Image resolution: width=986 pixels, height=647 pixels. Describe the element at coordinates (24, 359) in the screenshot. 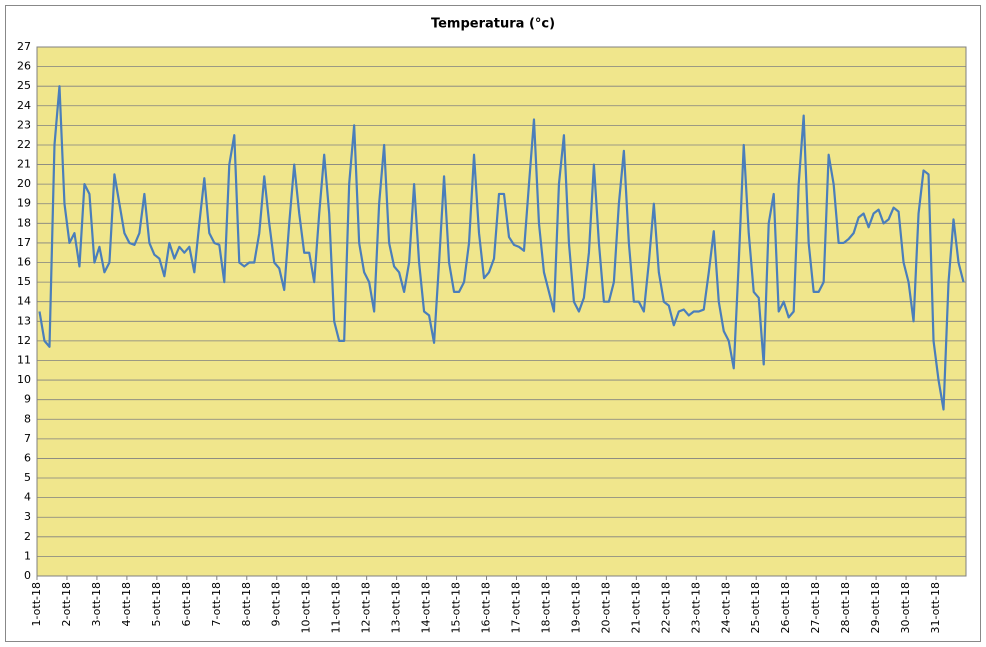

I see `y-tick-label: 11` at that location.